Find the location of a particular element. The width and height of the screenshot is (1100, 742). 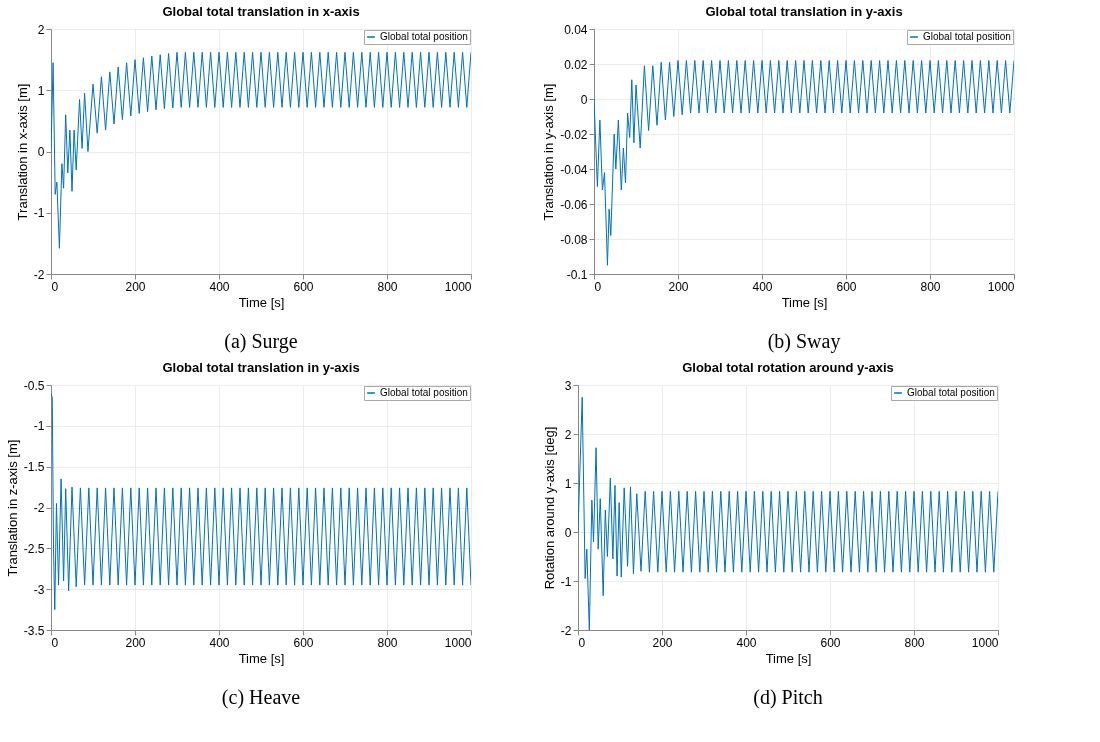

y-tick-label: -0.02 is located at coordinates (574, 134).